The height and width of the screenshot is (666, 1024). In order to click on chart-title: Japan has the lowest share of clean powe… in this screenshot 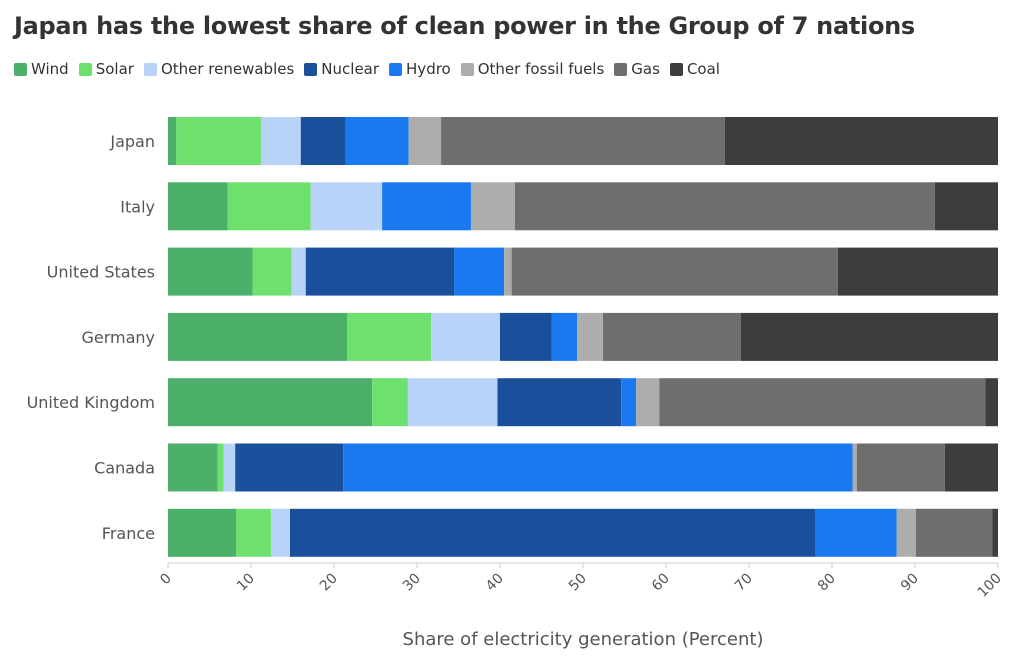, I will do `click(464, 26)`.